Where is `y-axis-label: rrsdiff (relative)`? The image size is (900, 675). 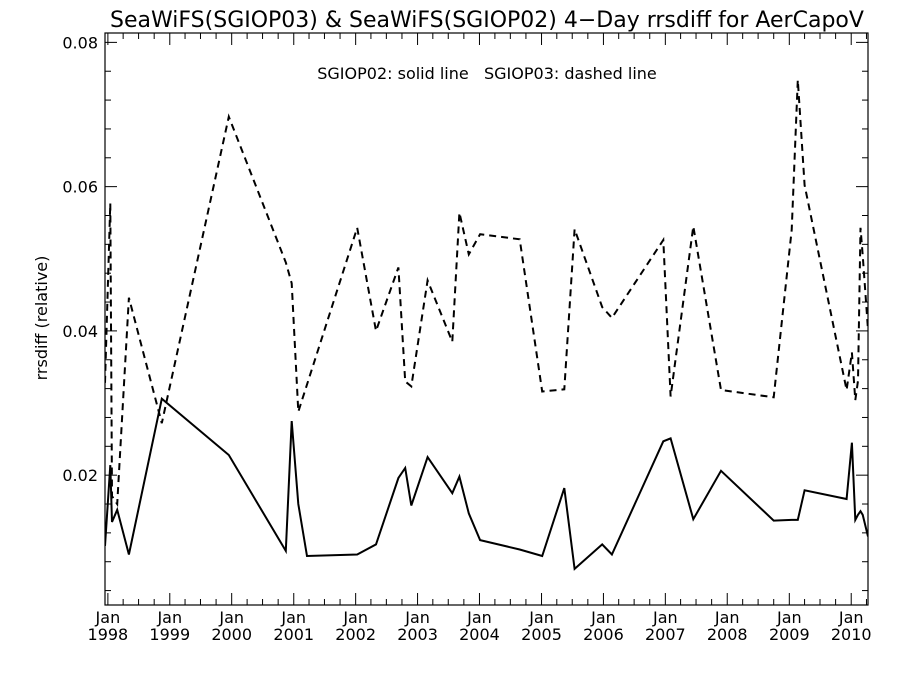 y-axis-label: rrsdiff (relative) is located at coordinates (41, 318).